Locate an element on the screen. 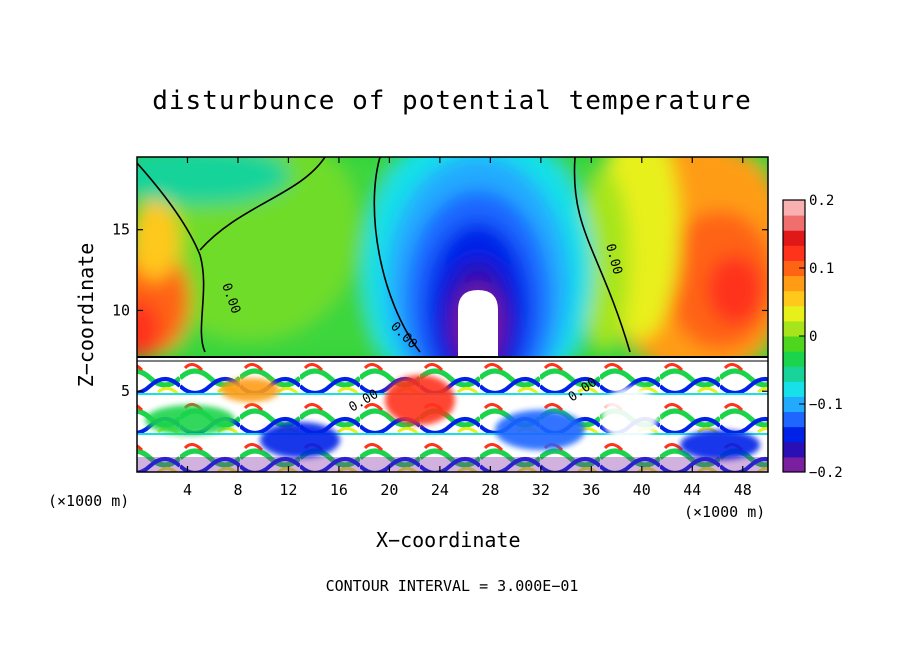 The width and height of the screenshot is (904, 654). y-tick-label: 10 is located at coordinates (121, 310).